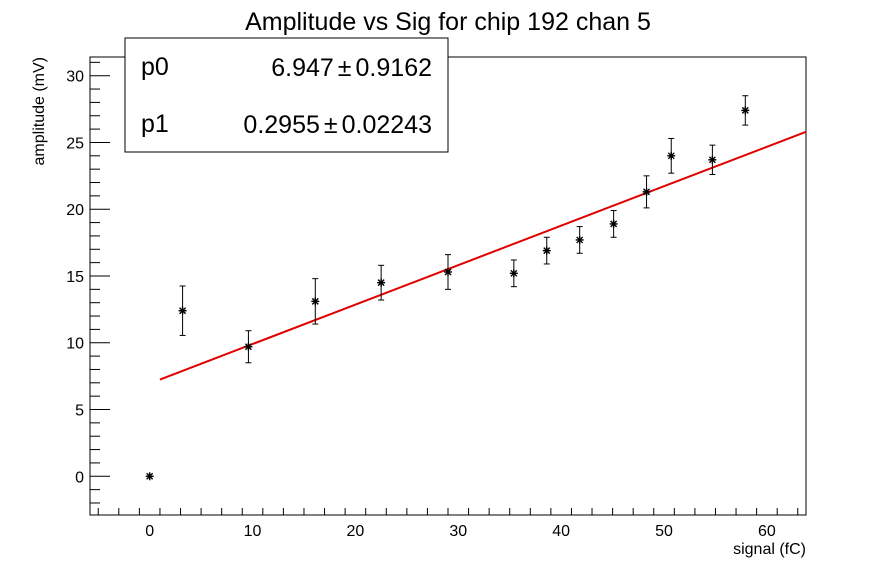  I want to click on y-tick-label: 5, so click(79, 411).